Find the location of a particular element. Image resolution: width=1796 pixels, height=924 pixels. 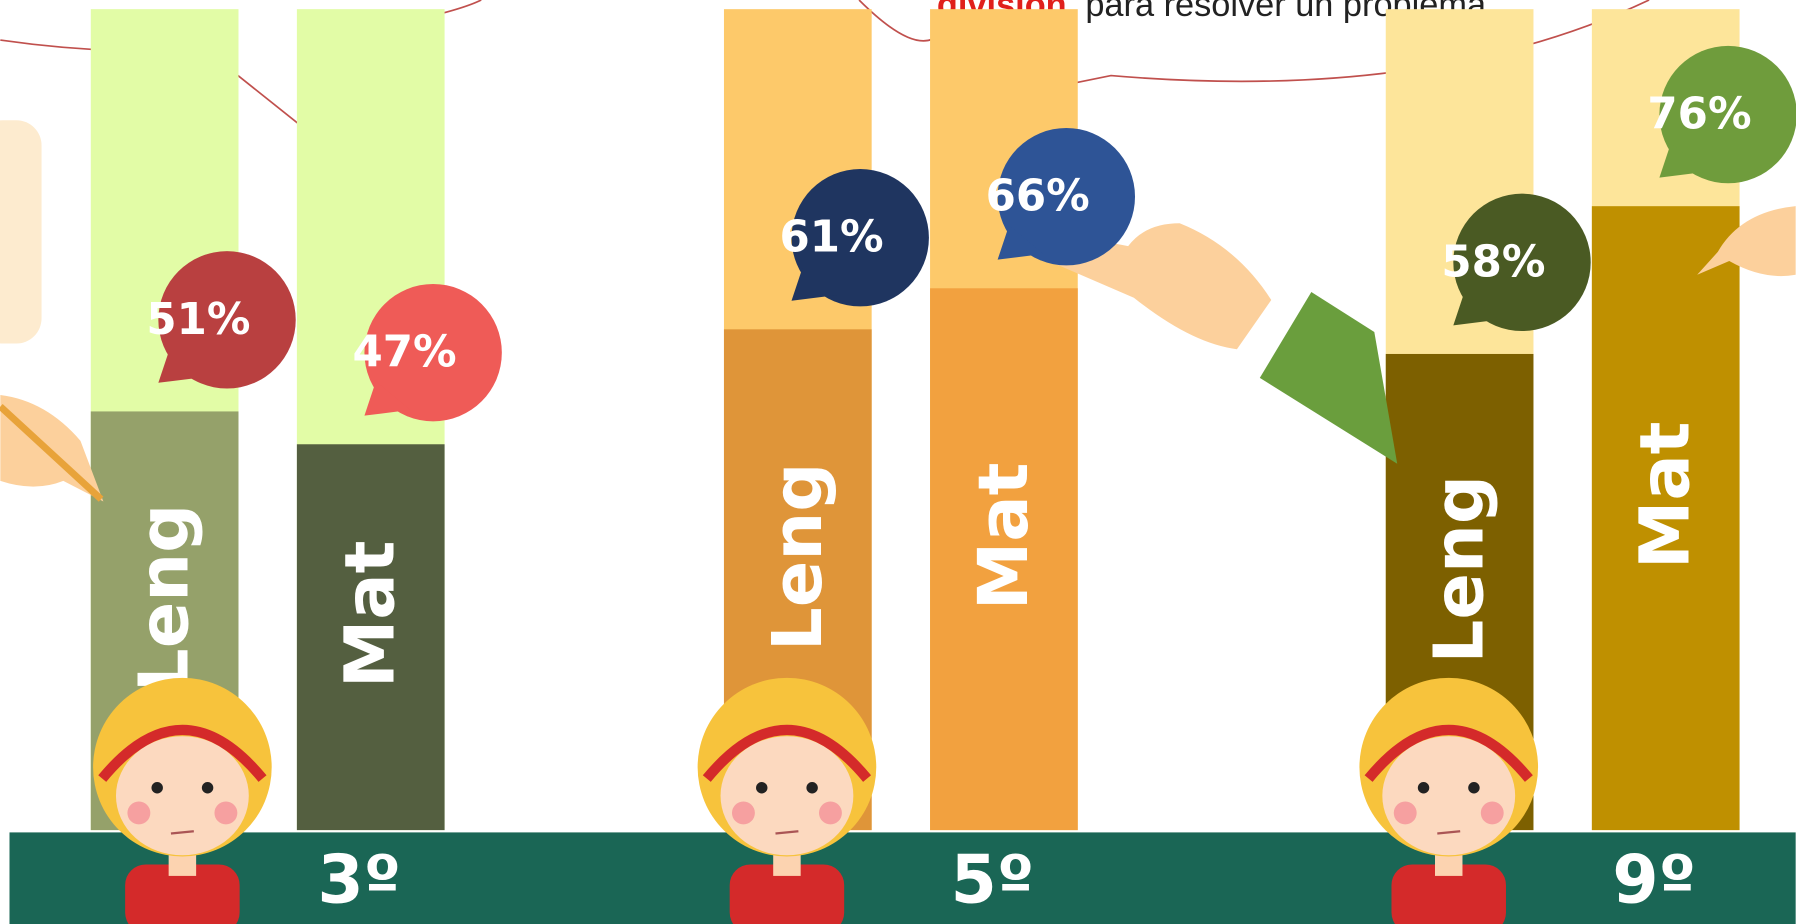

value-bubble: 58% is located at coordinates (1516, 262).